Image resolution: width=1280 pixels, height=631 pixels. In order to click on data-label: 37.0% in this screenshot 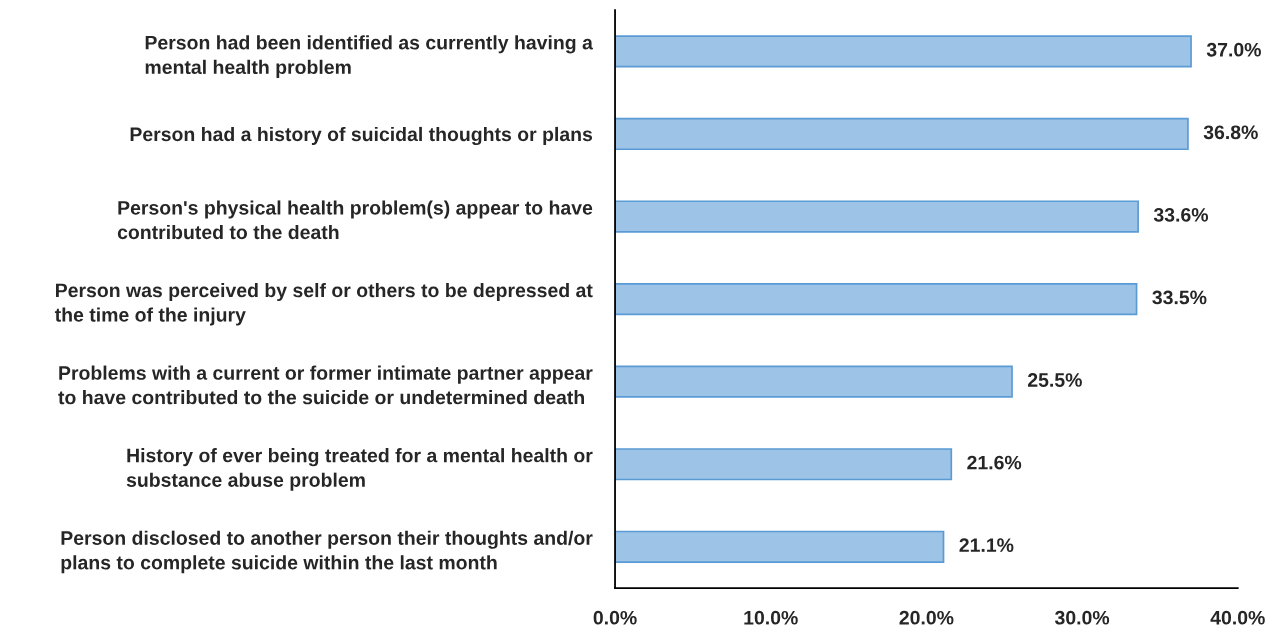, I will do `click(1233, 49)`.